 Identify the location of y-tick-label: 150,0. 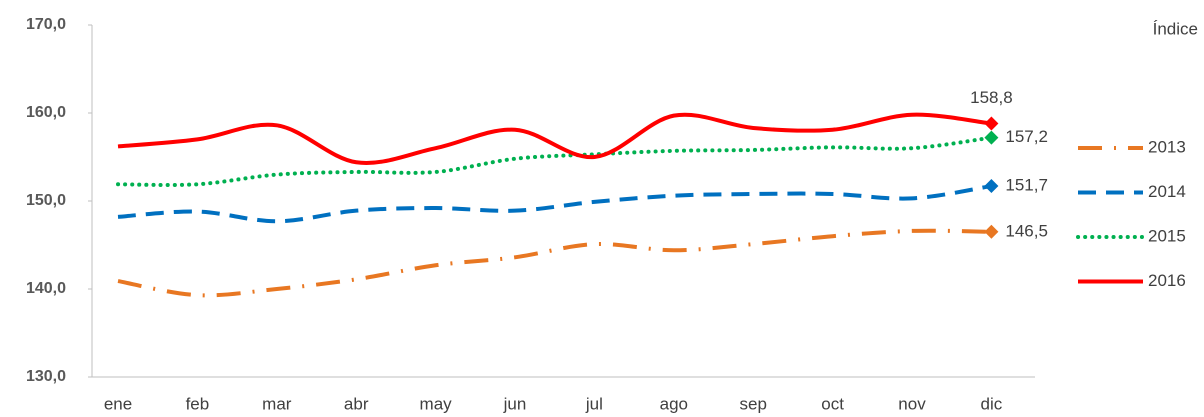
(46, 200).